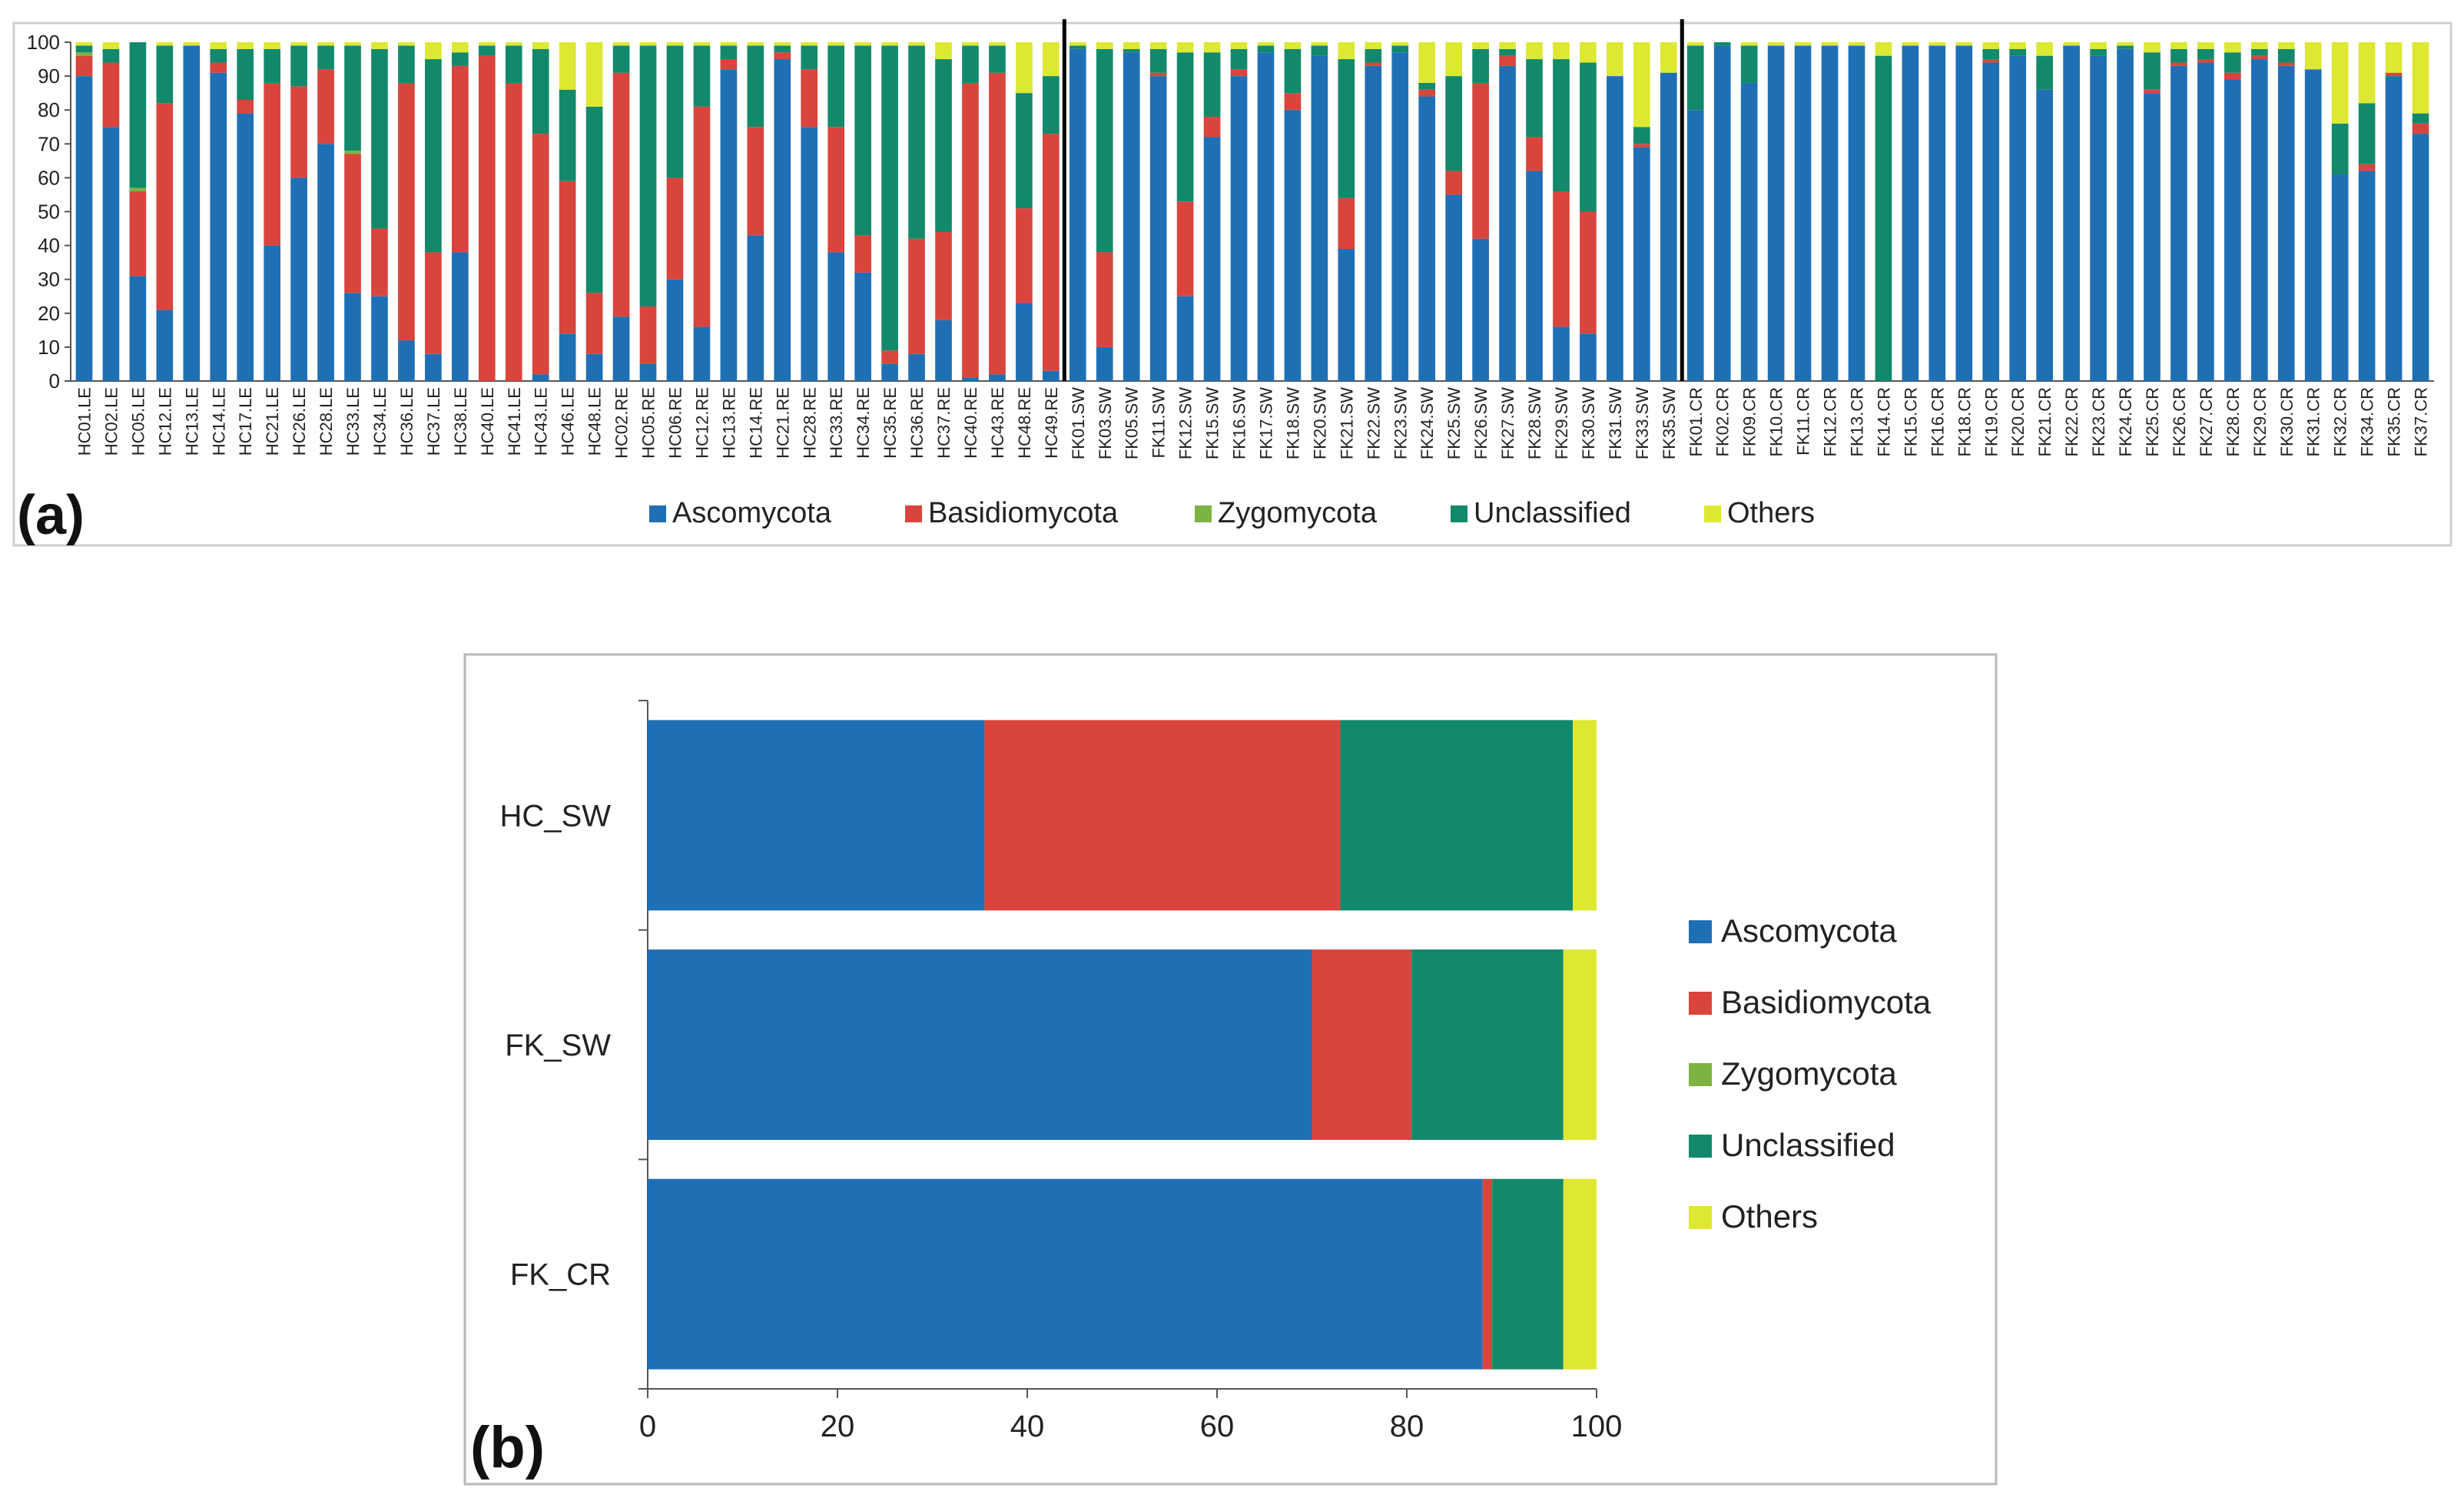  I want to click on a-bar-unclassified-hc43-le, so click(541, 91).